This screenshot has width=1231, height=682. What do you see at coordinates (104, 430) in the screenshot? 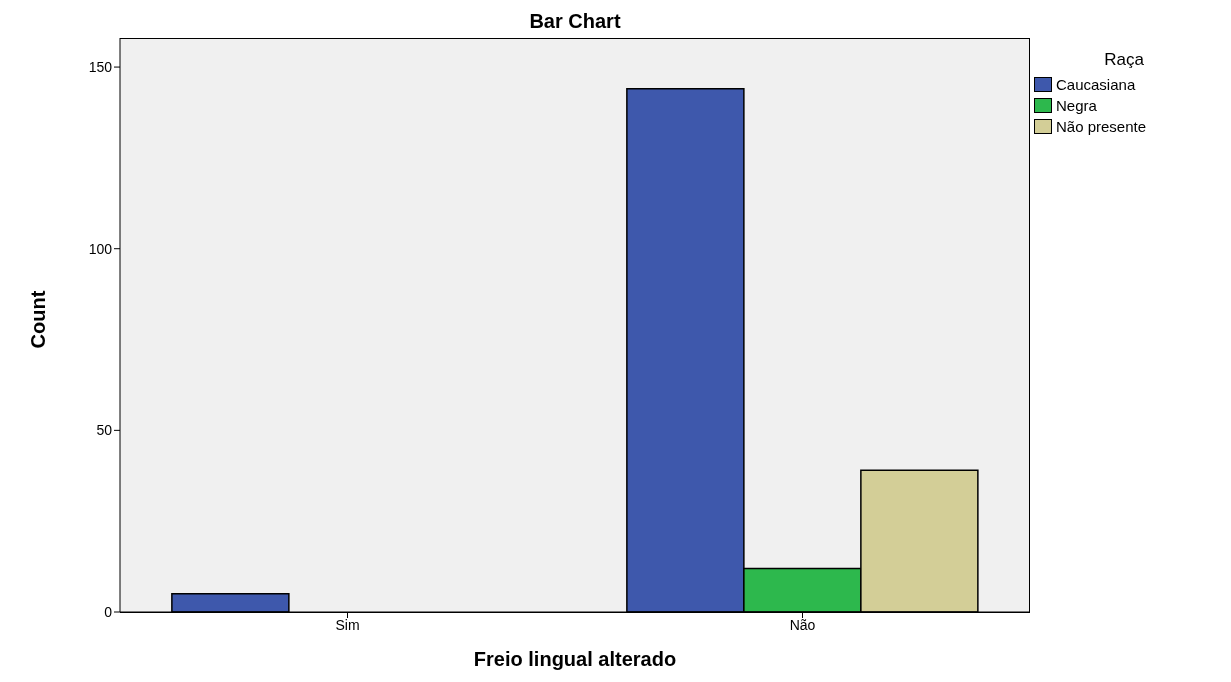
I see `y-tick-label: 50` at bounding box center [104, 430].